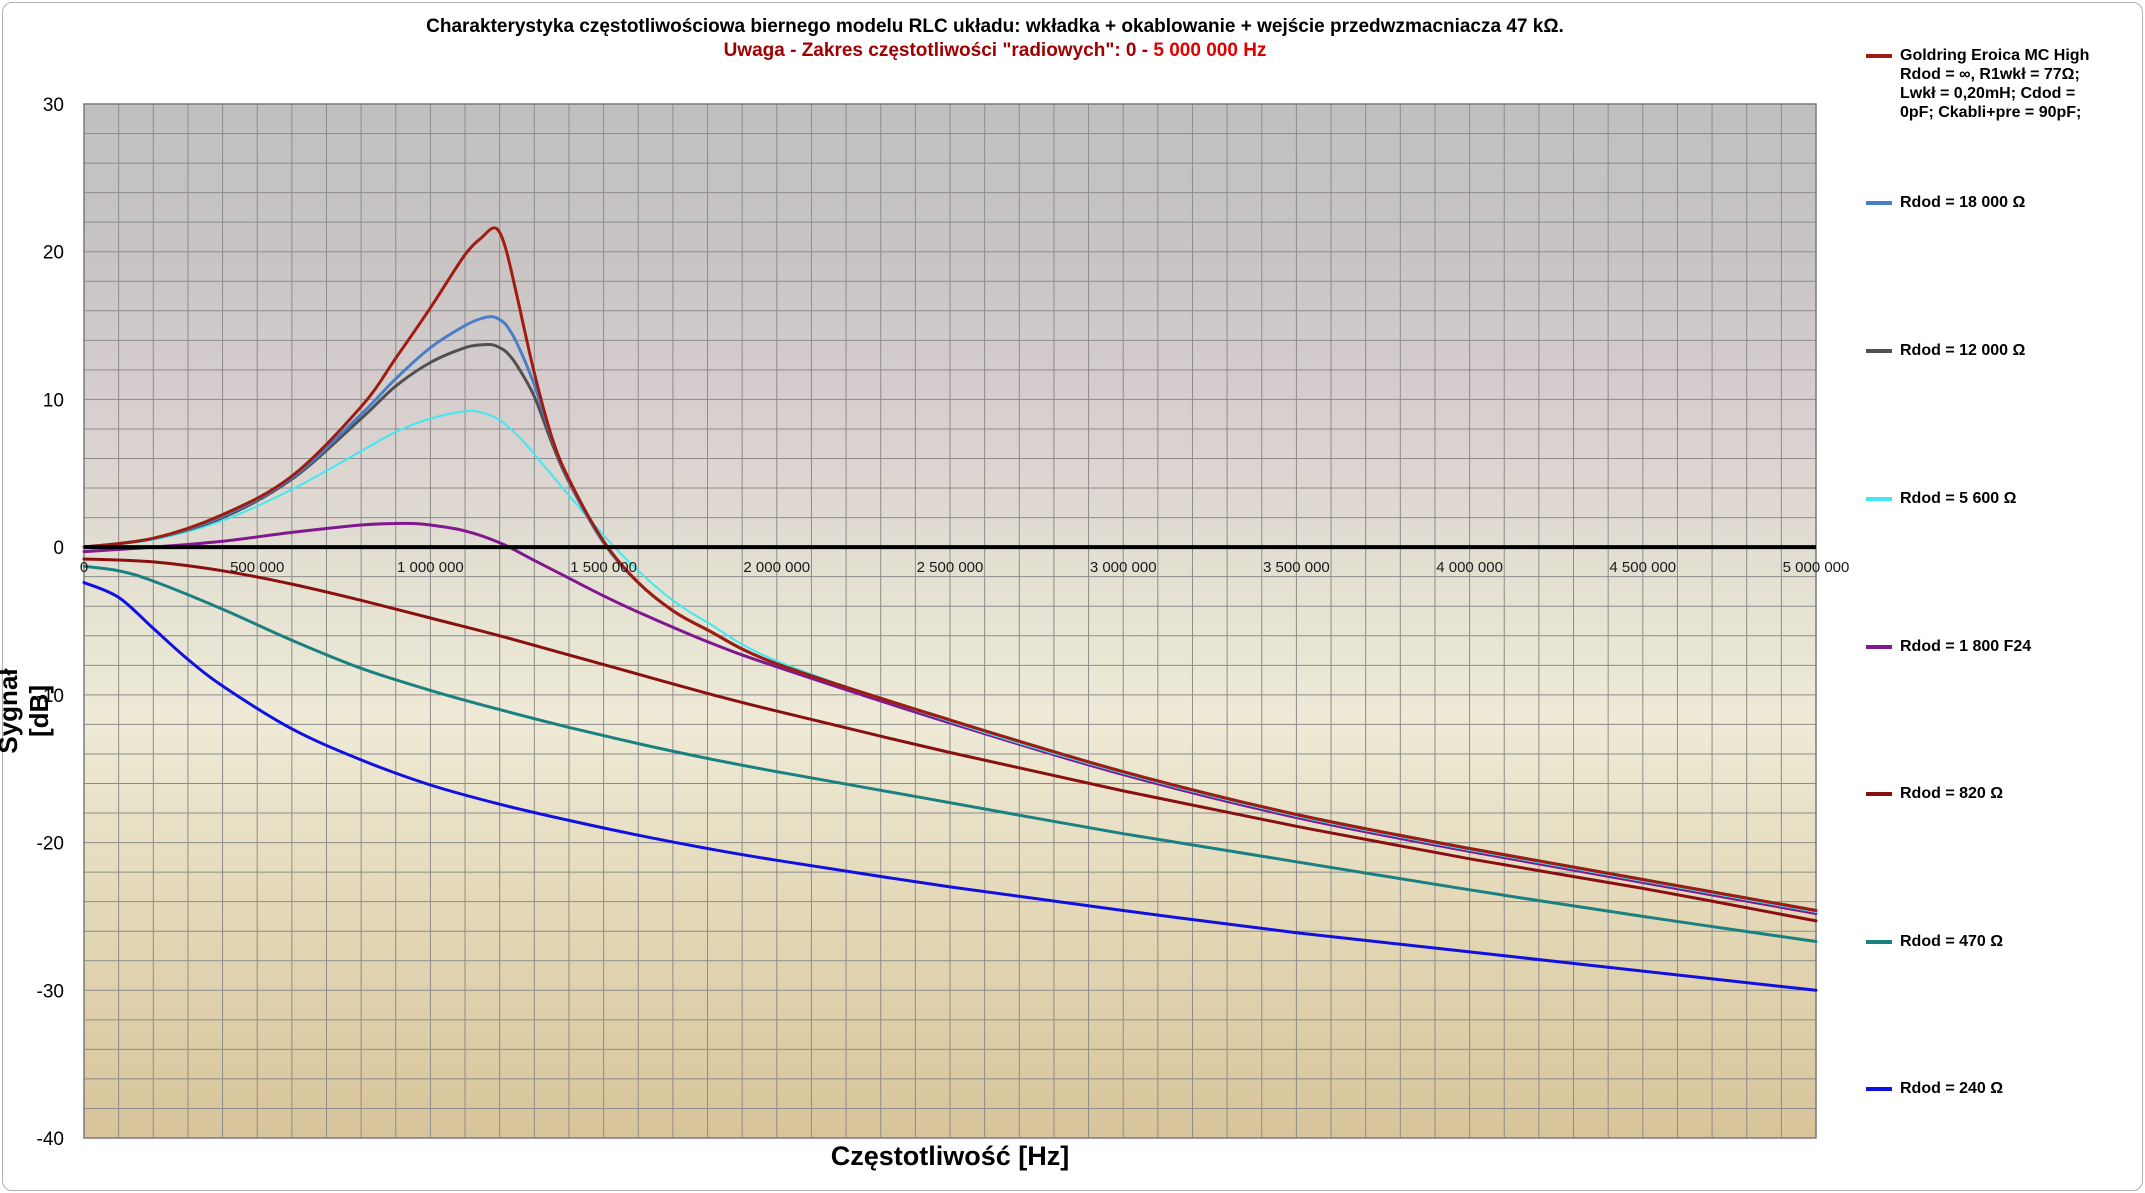  I want to click on x-tick-label: 3 500 000, so click(1296, 567).